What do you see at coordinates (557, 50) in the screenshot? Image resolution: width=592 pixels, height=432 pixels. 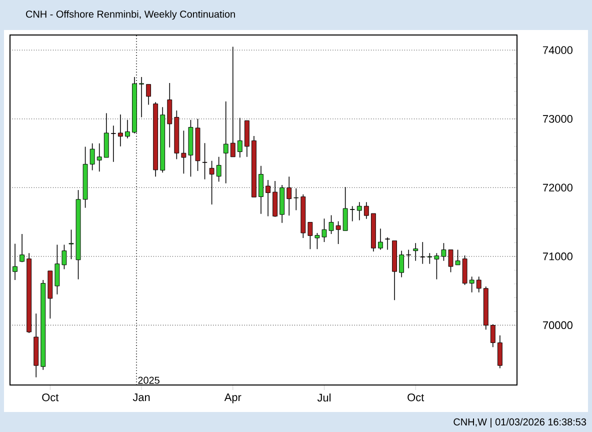 I see `y-tick-label: 74000` at bounding box center [557, 50].